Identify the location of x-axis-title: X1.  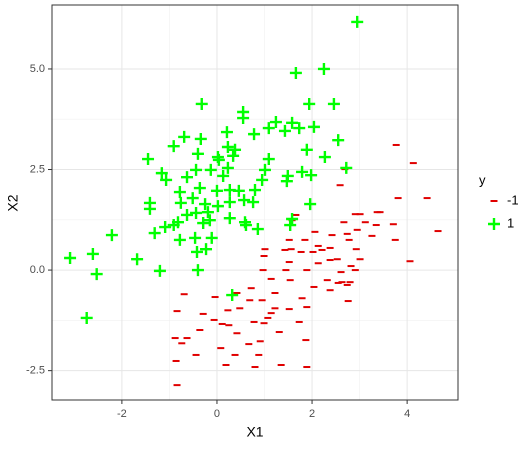
(254, 432).